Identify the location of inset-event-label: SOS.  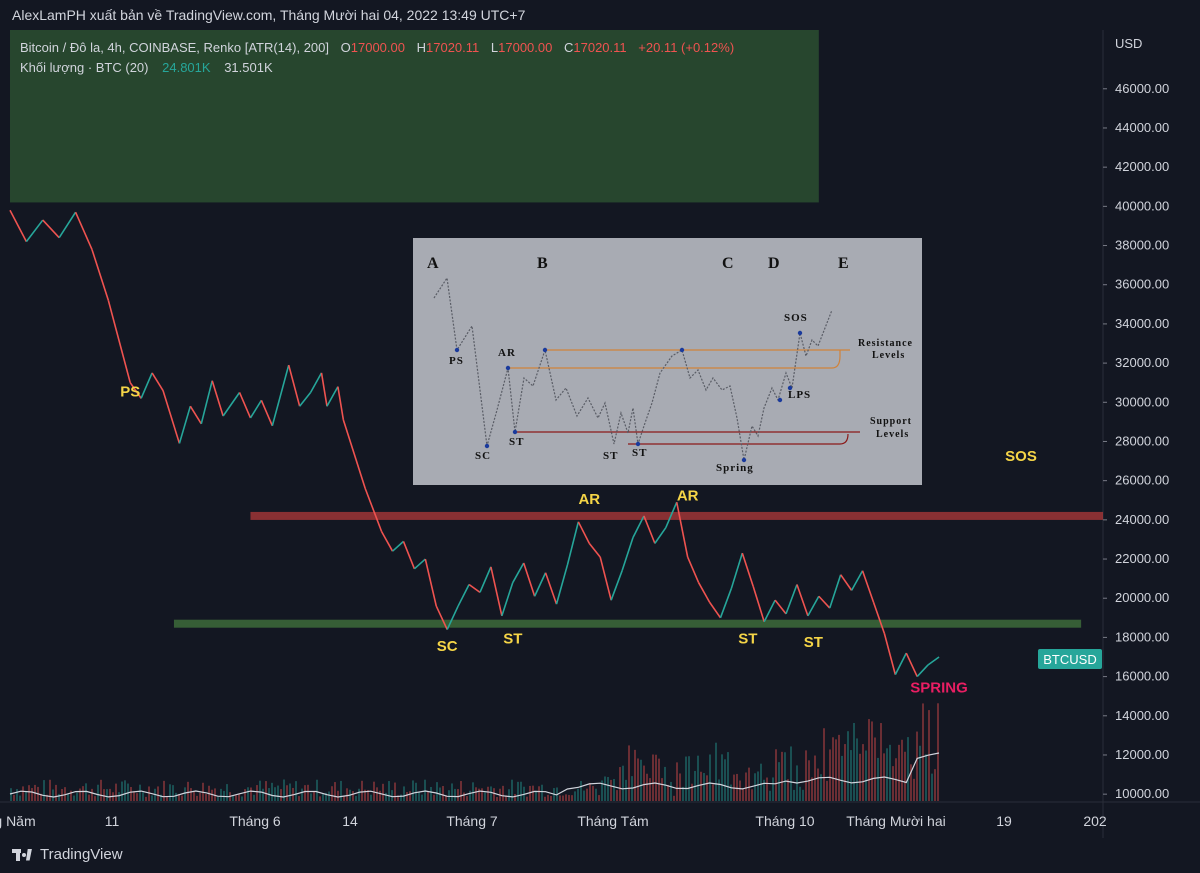
(796, 318).